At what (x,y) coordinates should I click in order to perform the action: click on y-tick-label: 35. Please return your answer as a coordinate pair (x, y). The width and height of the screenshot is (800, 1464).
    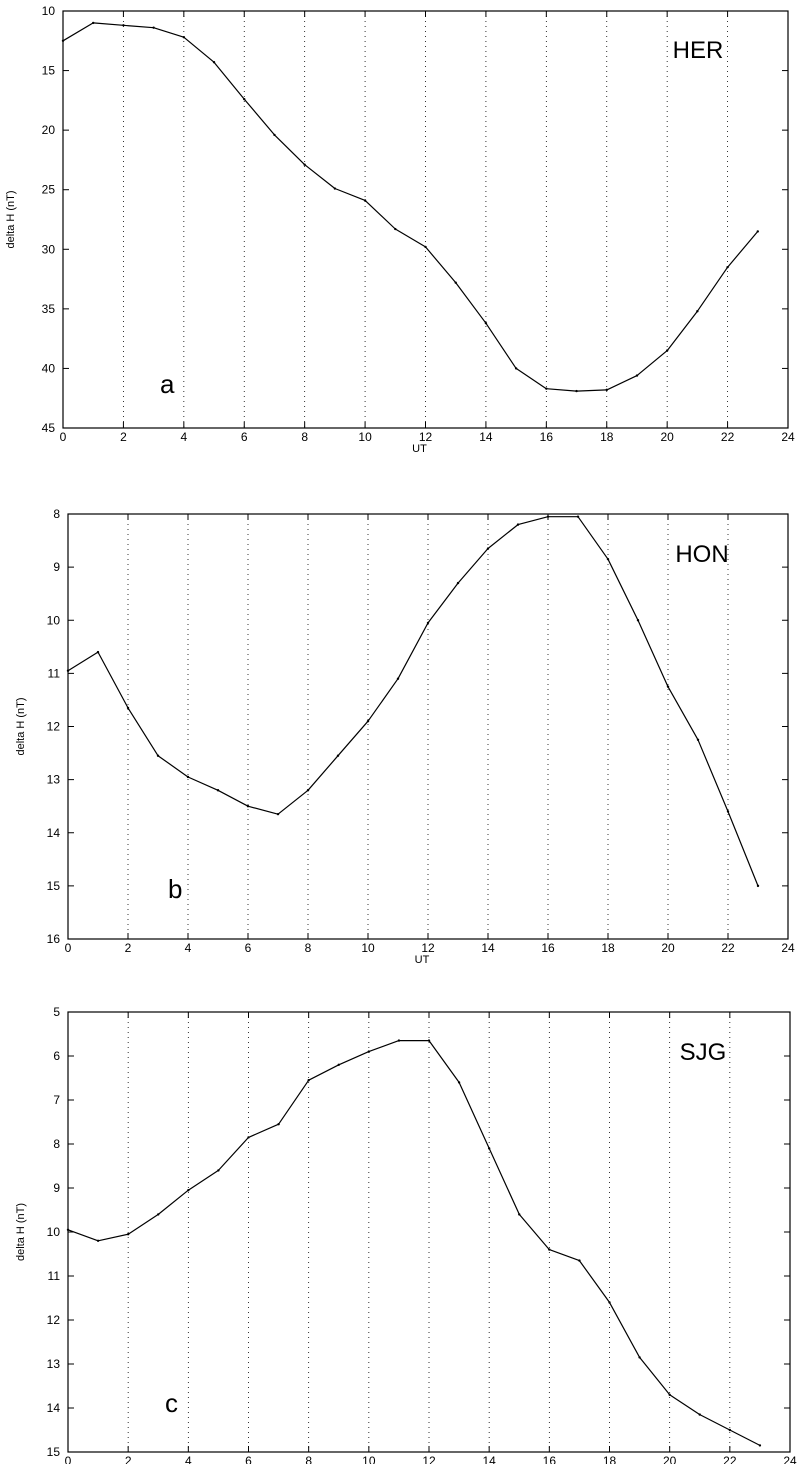
    Looking at the image, I should click on (49, 309).